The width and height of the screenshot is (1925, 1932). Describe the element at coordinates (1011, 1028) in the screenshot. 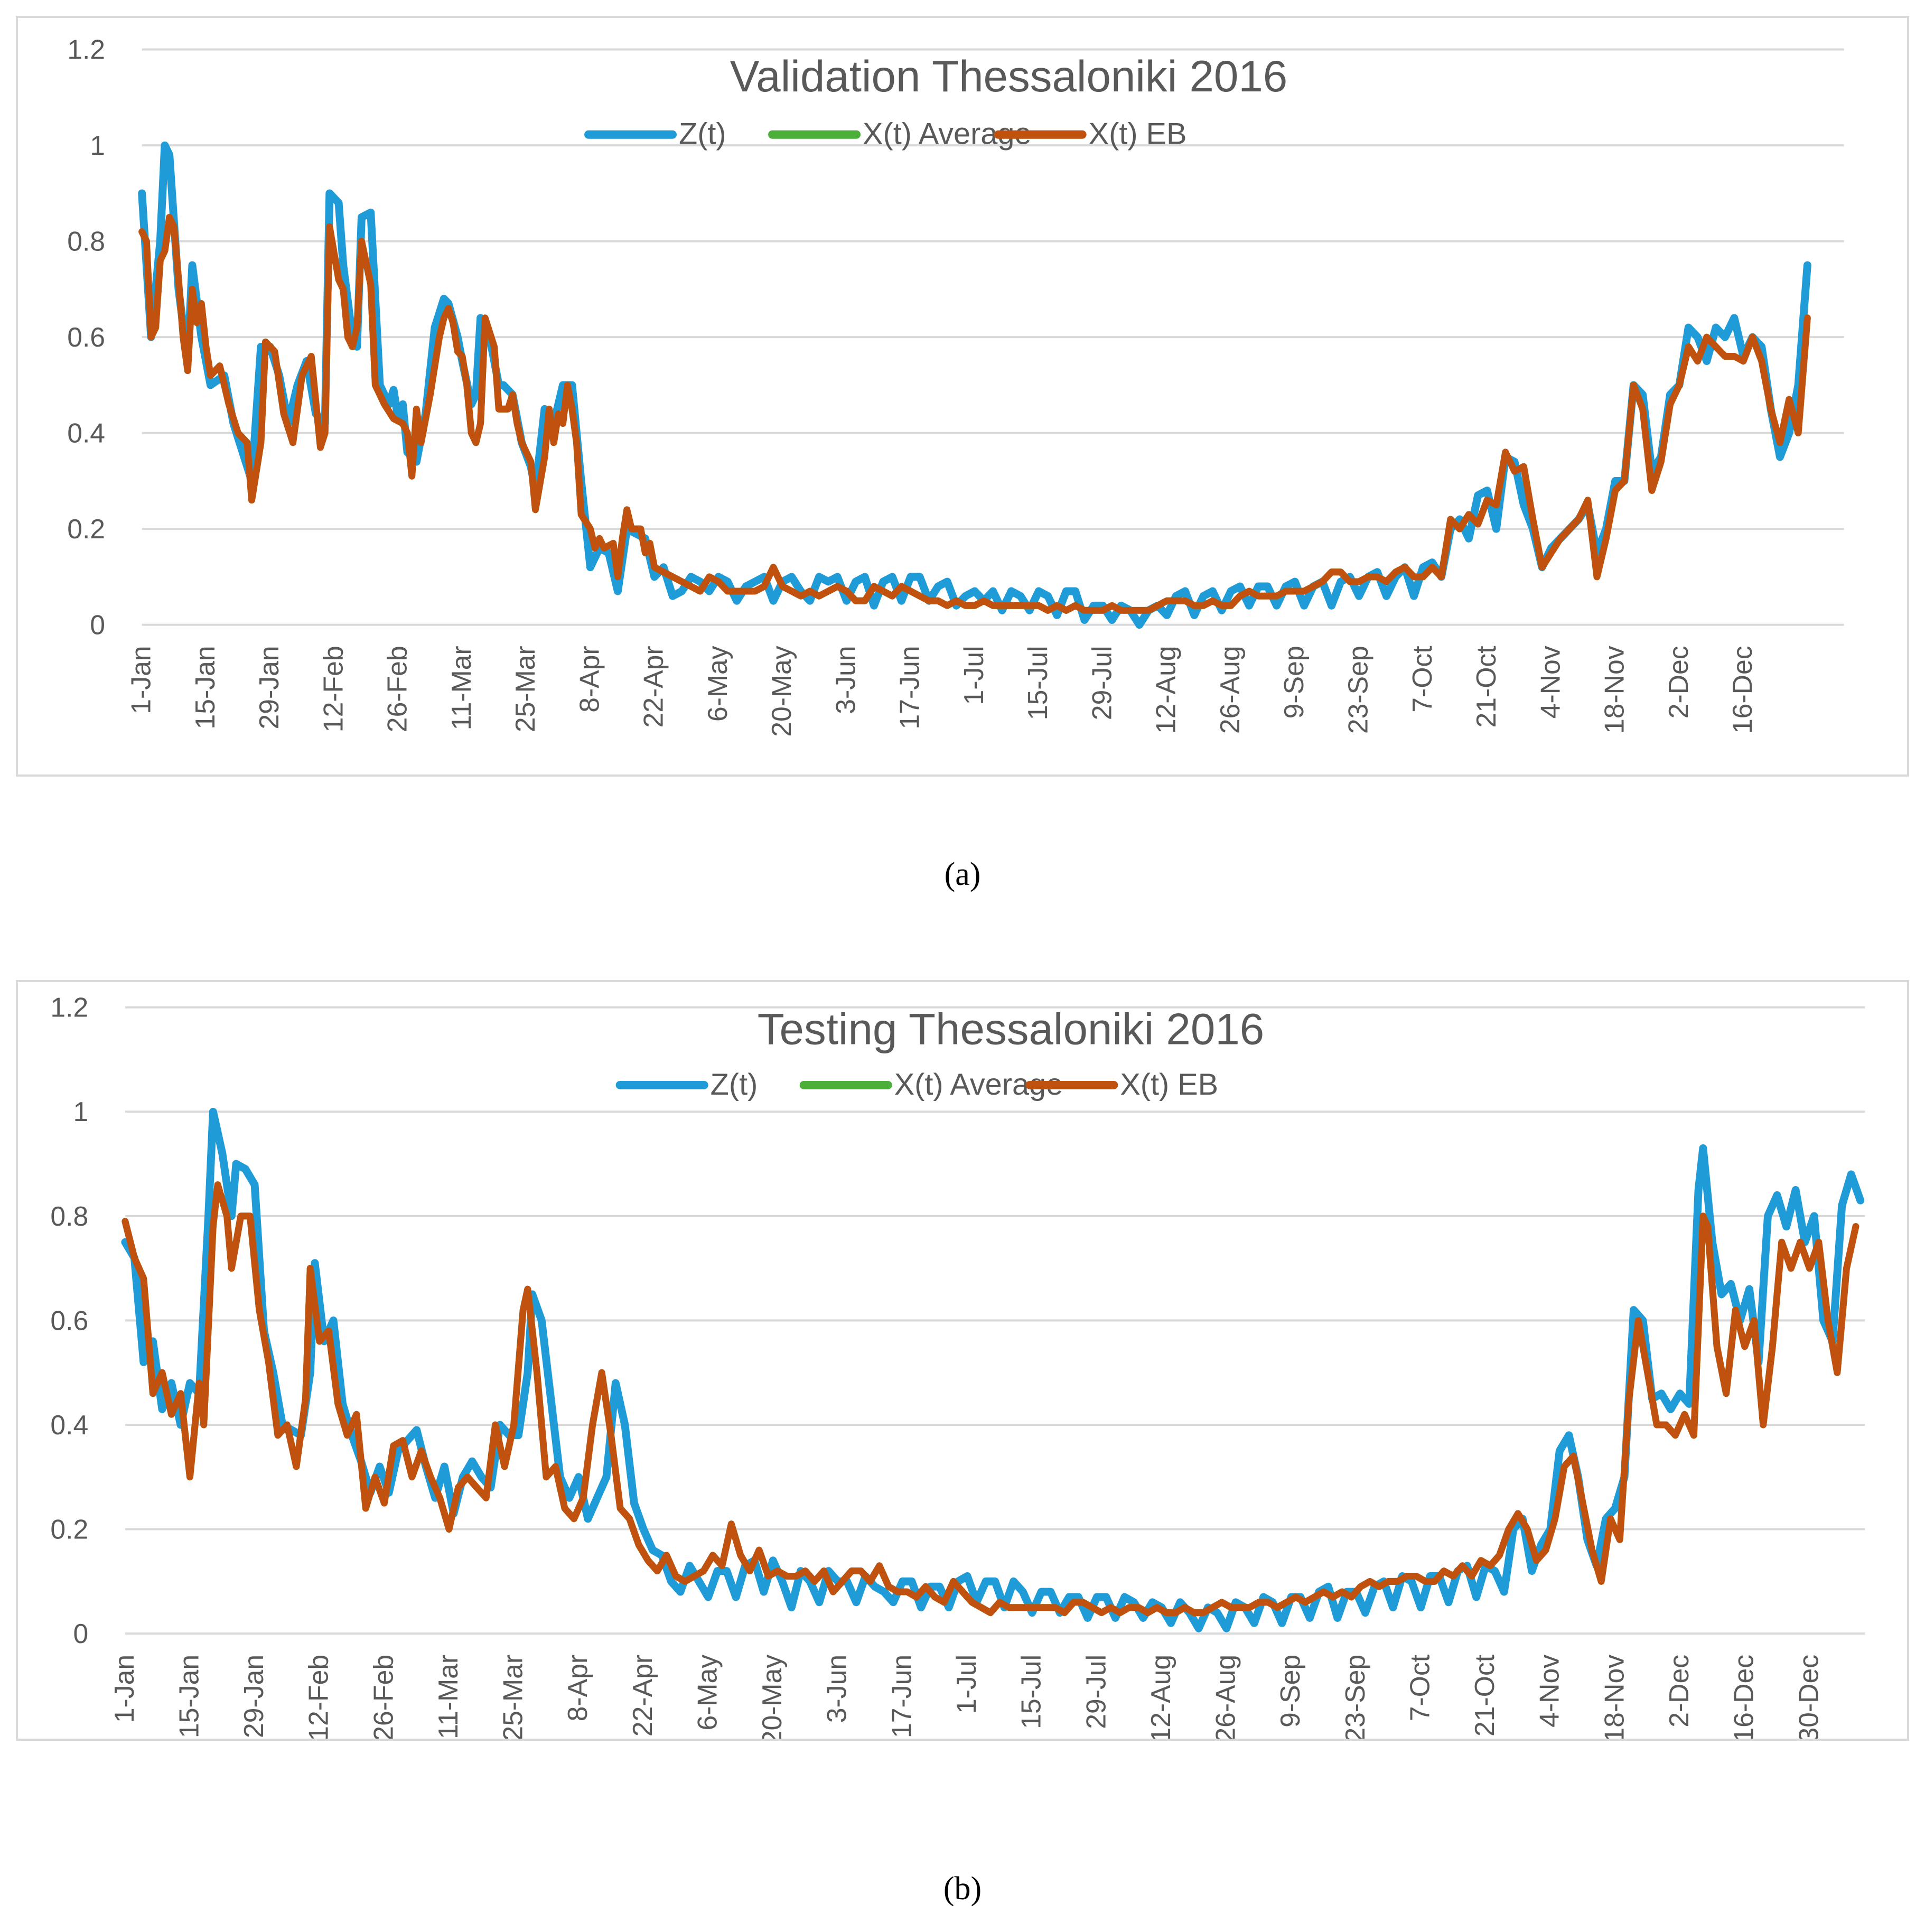

I see `chart-title: Testing Thessaloniki 2016` at that location.